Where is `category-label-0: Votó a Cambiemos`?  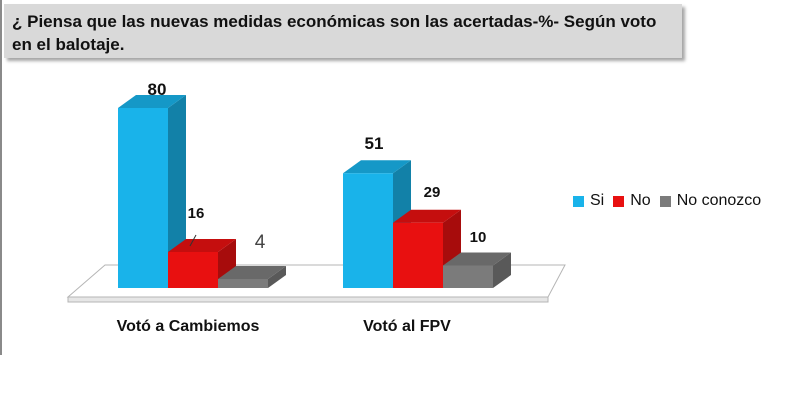 category-label-0: Votó a Cambiemos is located at coordinates (188, 326).